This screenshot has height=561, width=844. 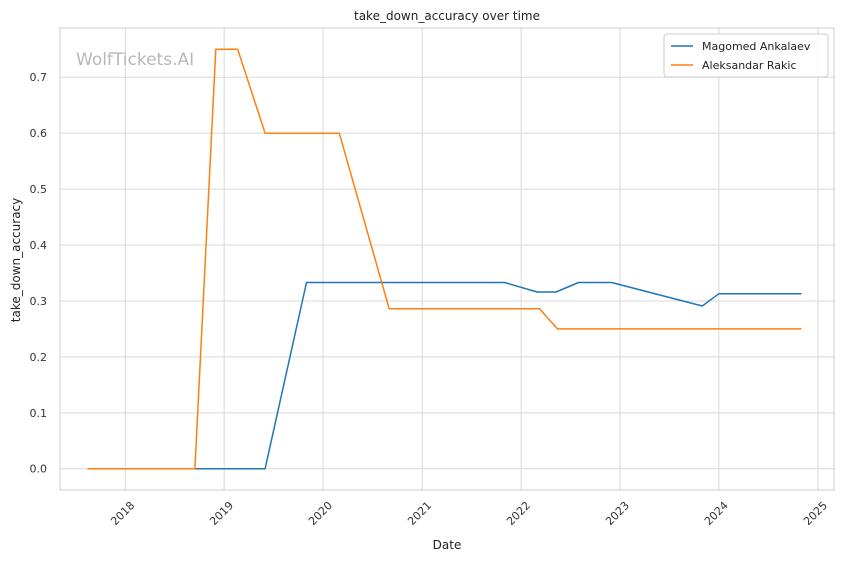 I want to click on y-tick-label: 0.2, so click(x=39, y=357).